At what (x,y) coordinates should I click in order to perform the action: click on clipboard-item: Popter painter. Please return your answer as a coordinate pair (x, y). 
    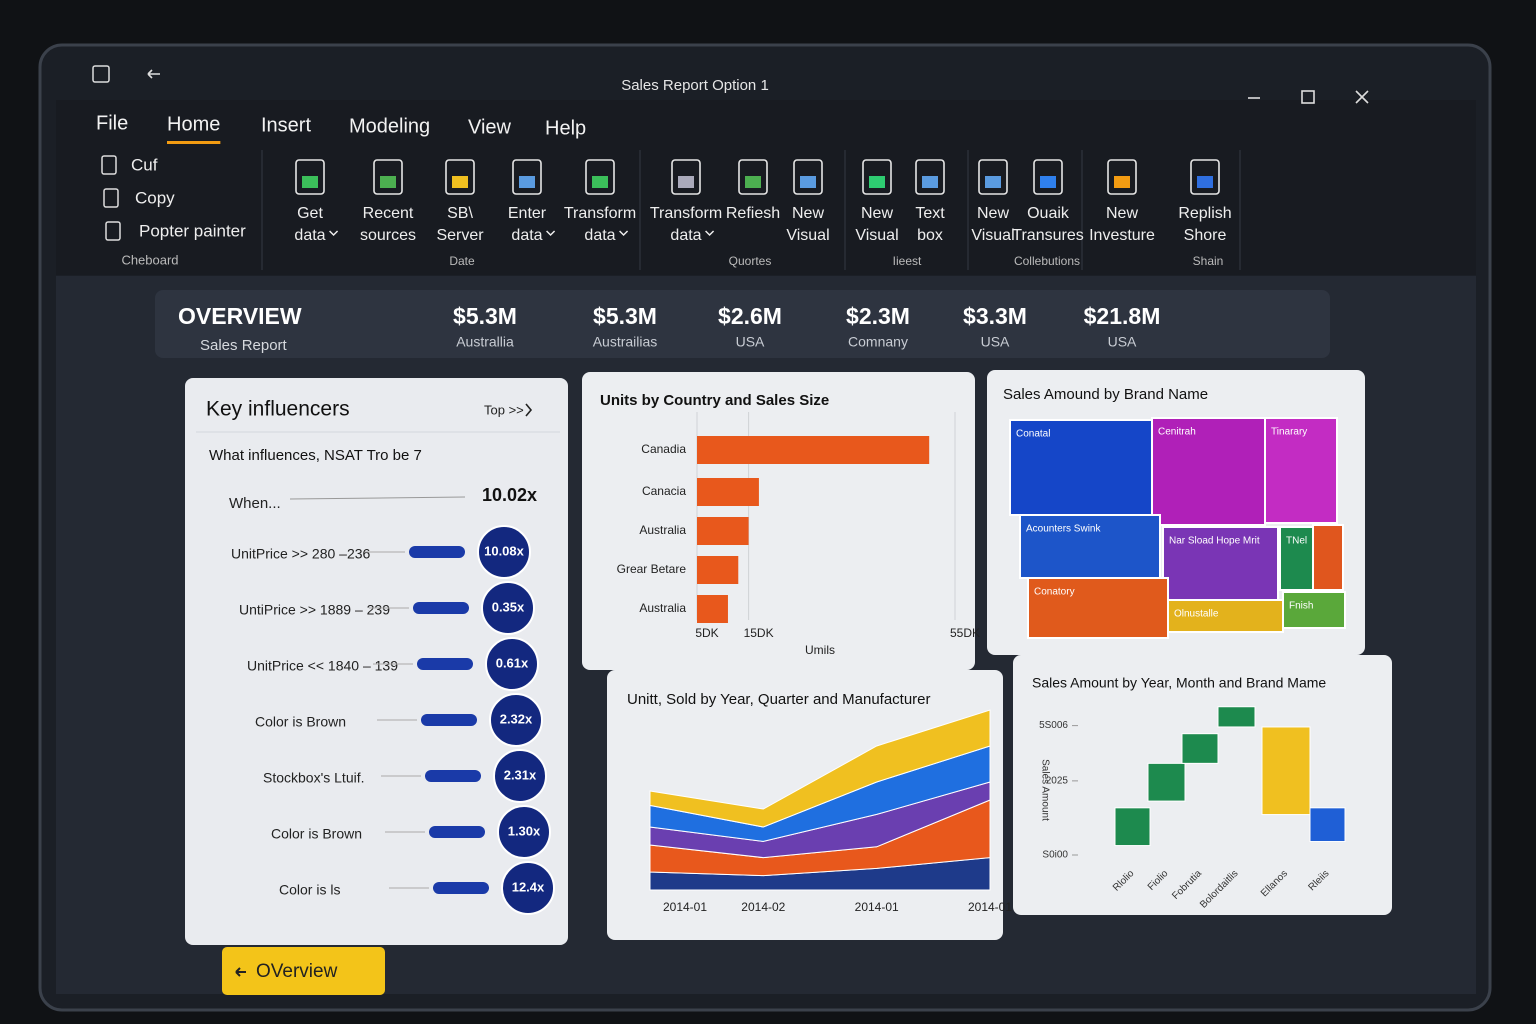
    Looking at the image, I should click on (192, 230).